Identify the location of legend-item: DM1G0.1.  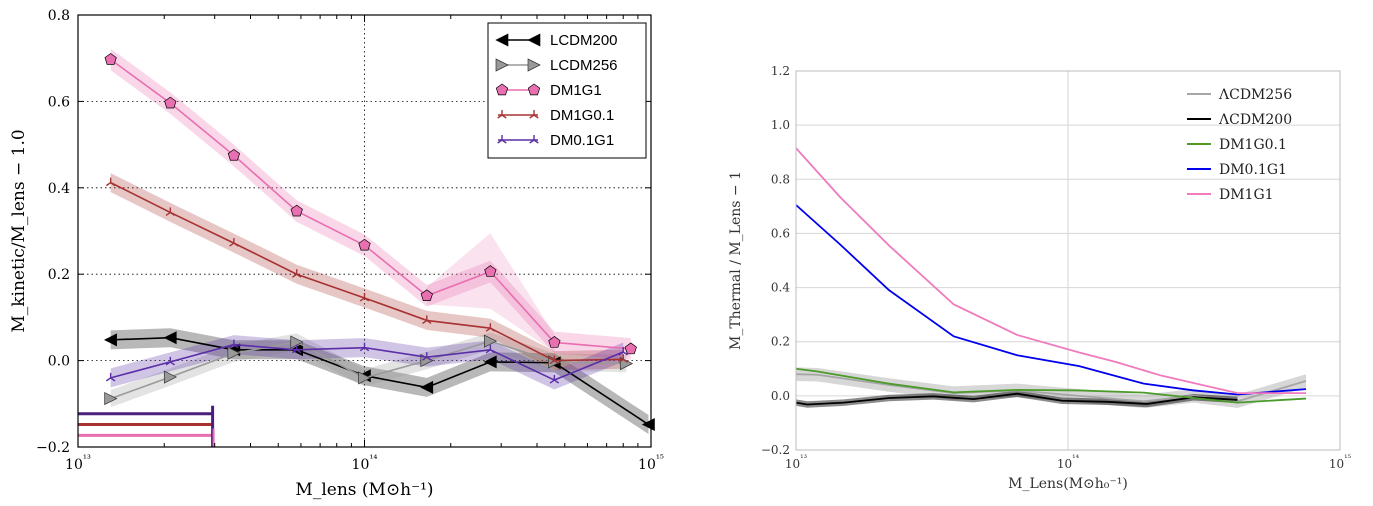
(1237, 145).